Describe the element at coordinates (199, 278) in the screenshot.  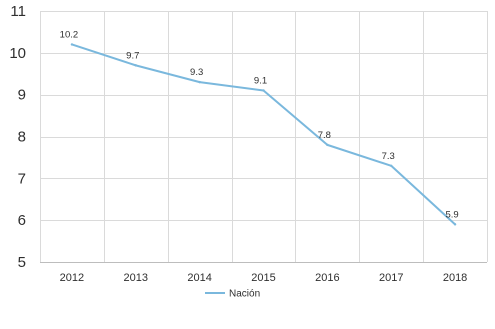
I see `x-tick-label: 2014` at that location.